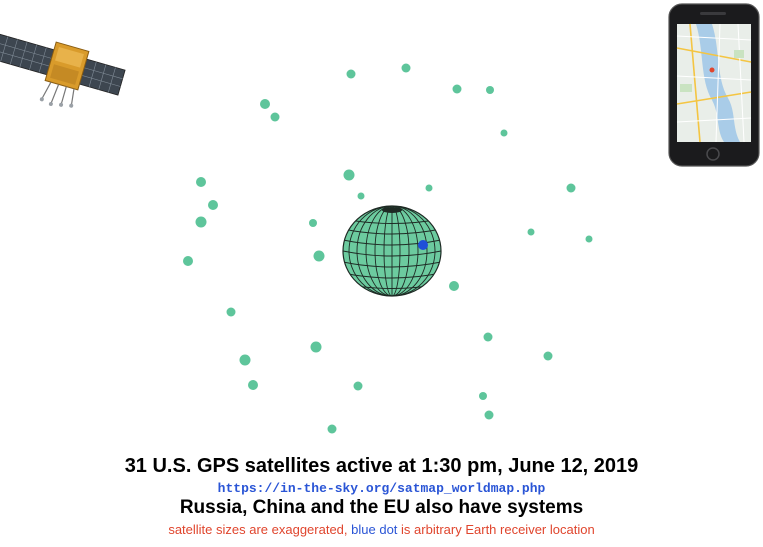 This screenshot has width=763, height=547. I want to click on note-text-blue-dot: blue dot, so click(374, 529).